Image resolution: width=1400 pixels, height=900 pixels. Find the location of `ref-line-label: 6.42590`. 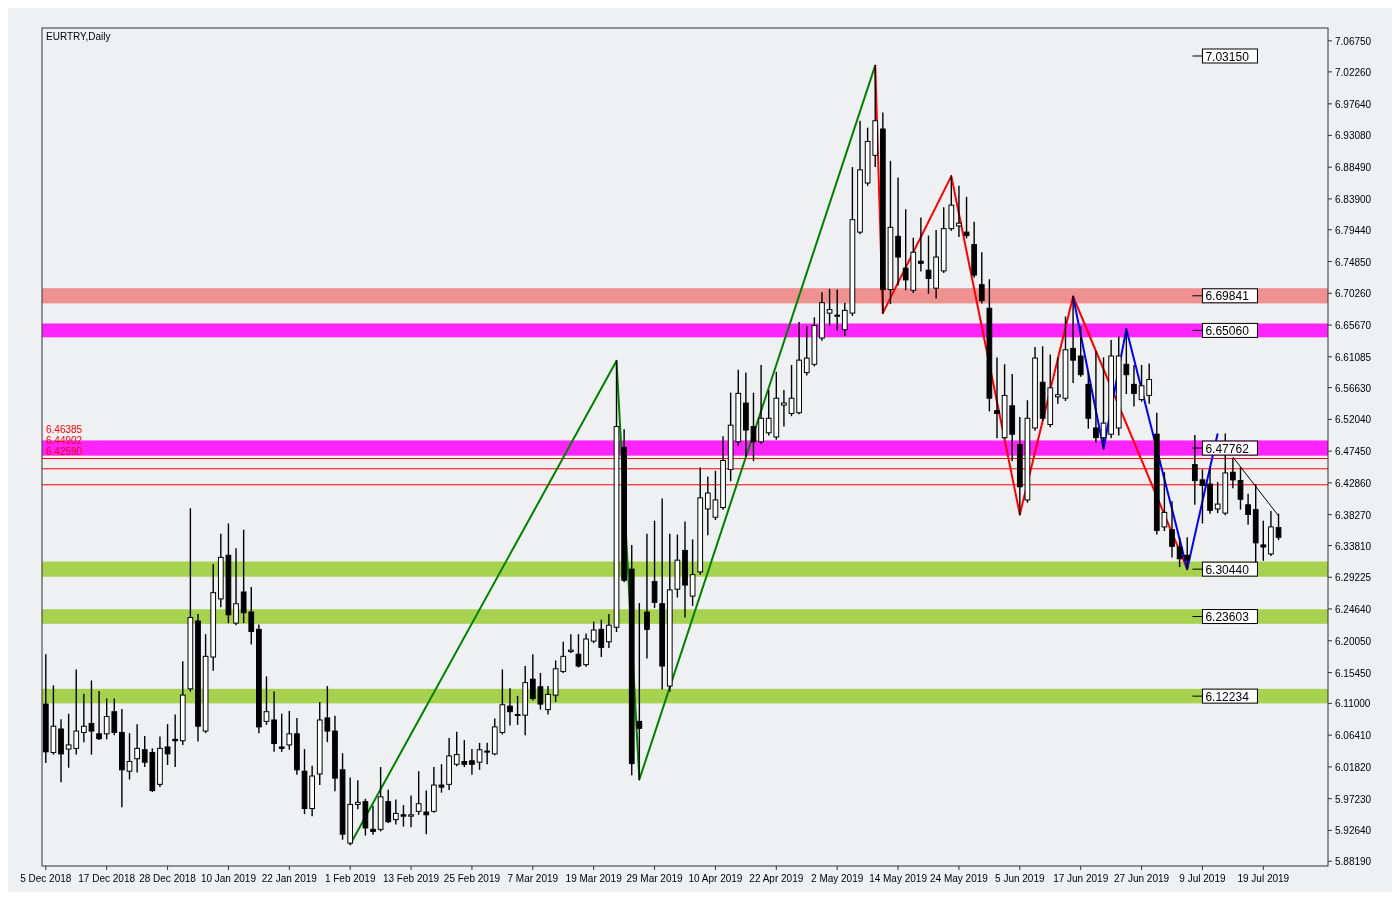

ref-line-label: 6.42590 is located at coordinates (64, 451).